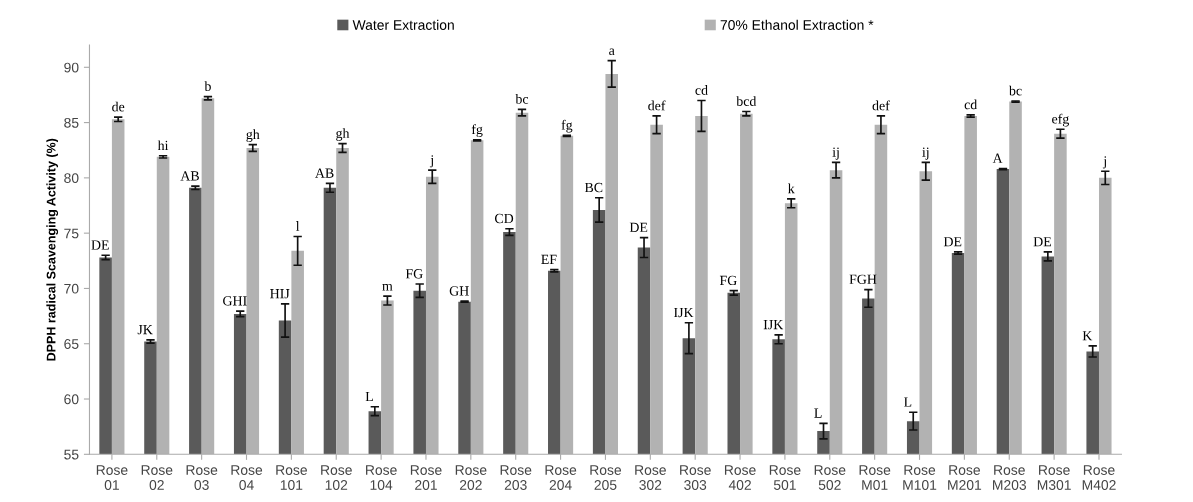 The height and width of the screenshot is (502, 1193). Describe the element at coordinates (875, 477) in the screenshot. I see `x-tick-label: Rose M01` at that location.